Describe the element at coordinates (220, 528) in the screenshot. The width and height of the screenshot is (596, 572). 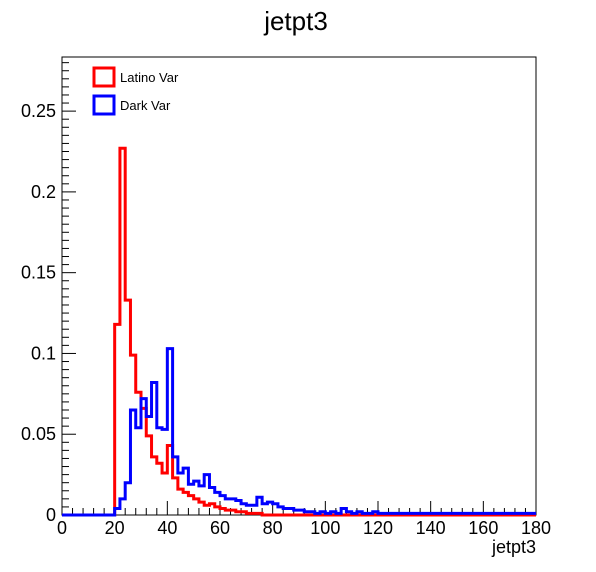
I see `x-tick-label: 60` at that location.